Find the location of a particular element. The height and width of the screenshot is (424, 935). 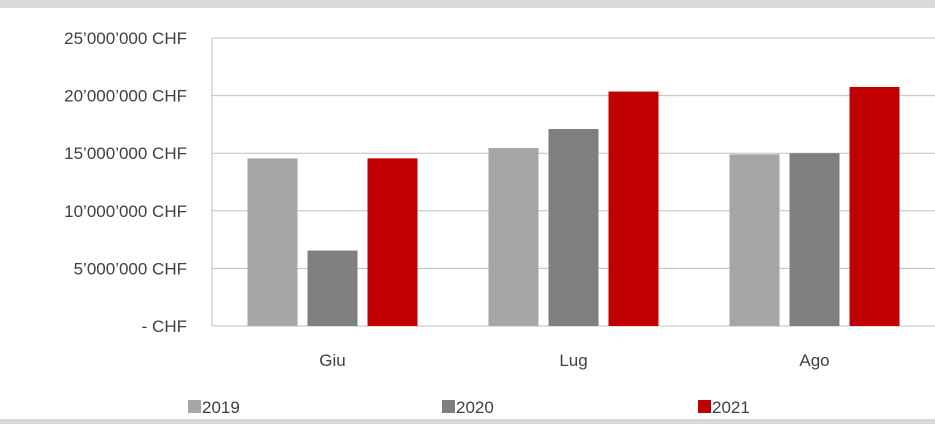

x-tick-label: Giu is located at coordinates (332, 360).